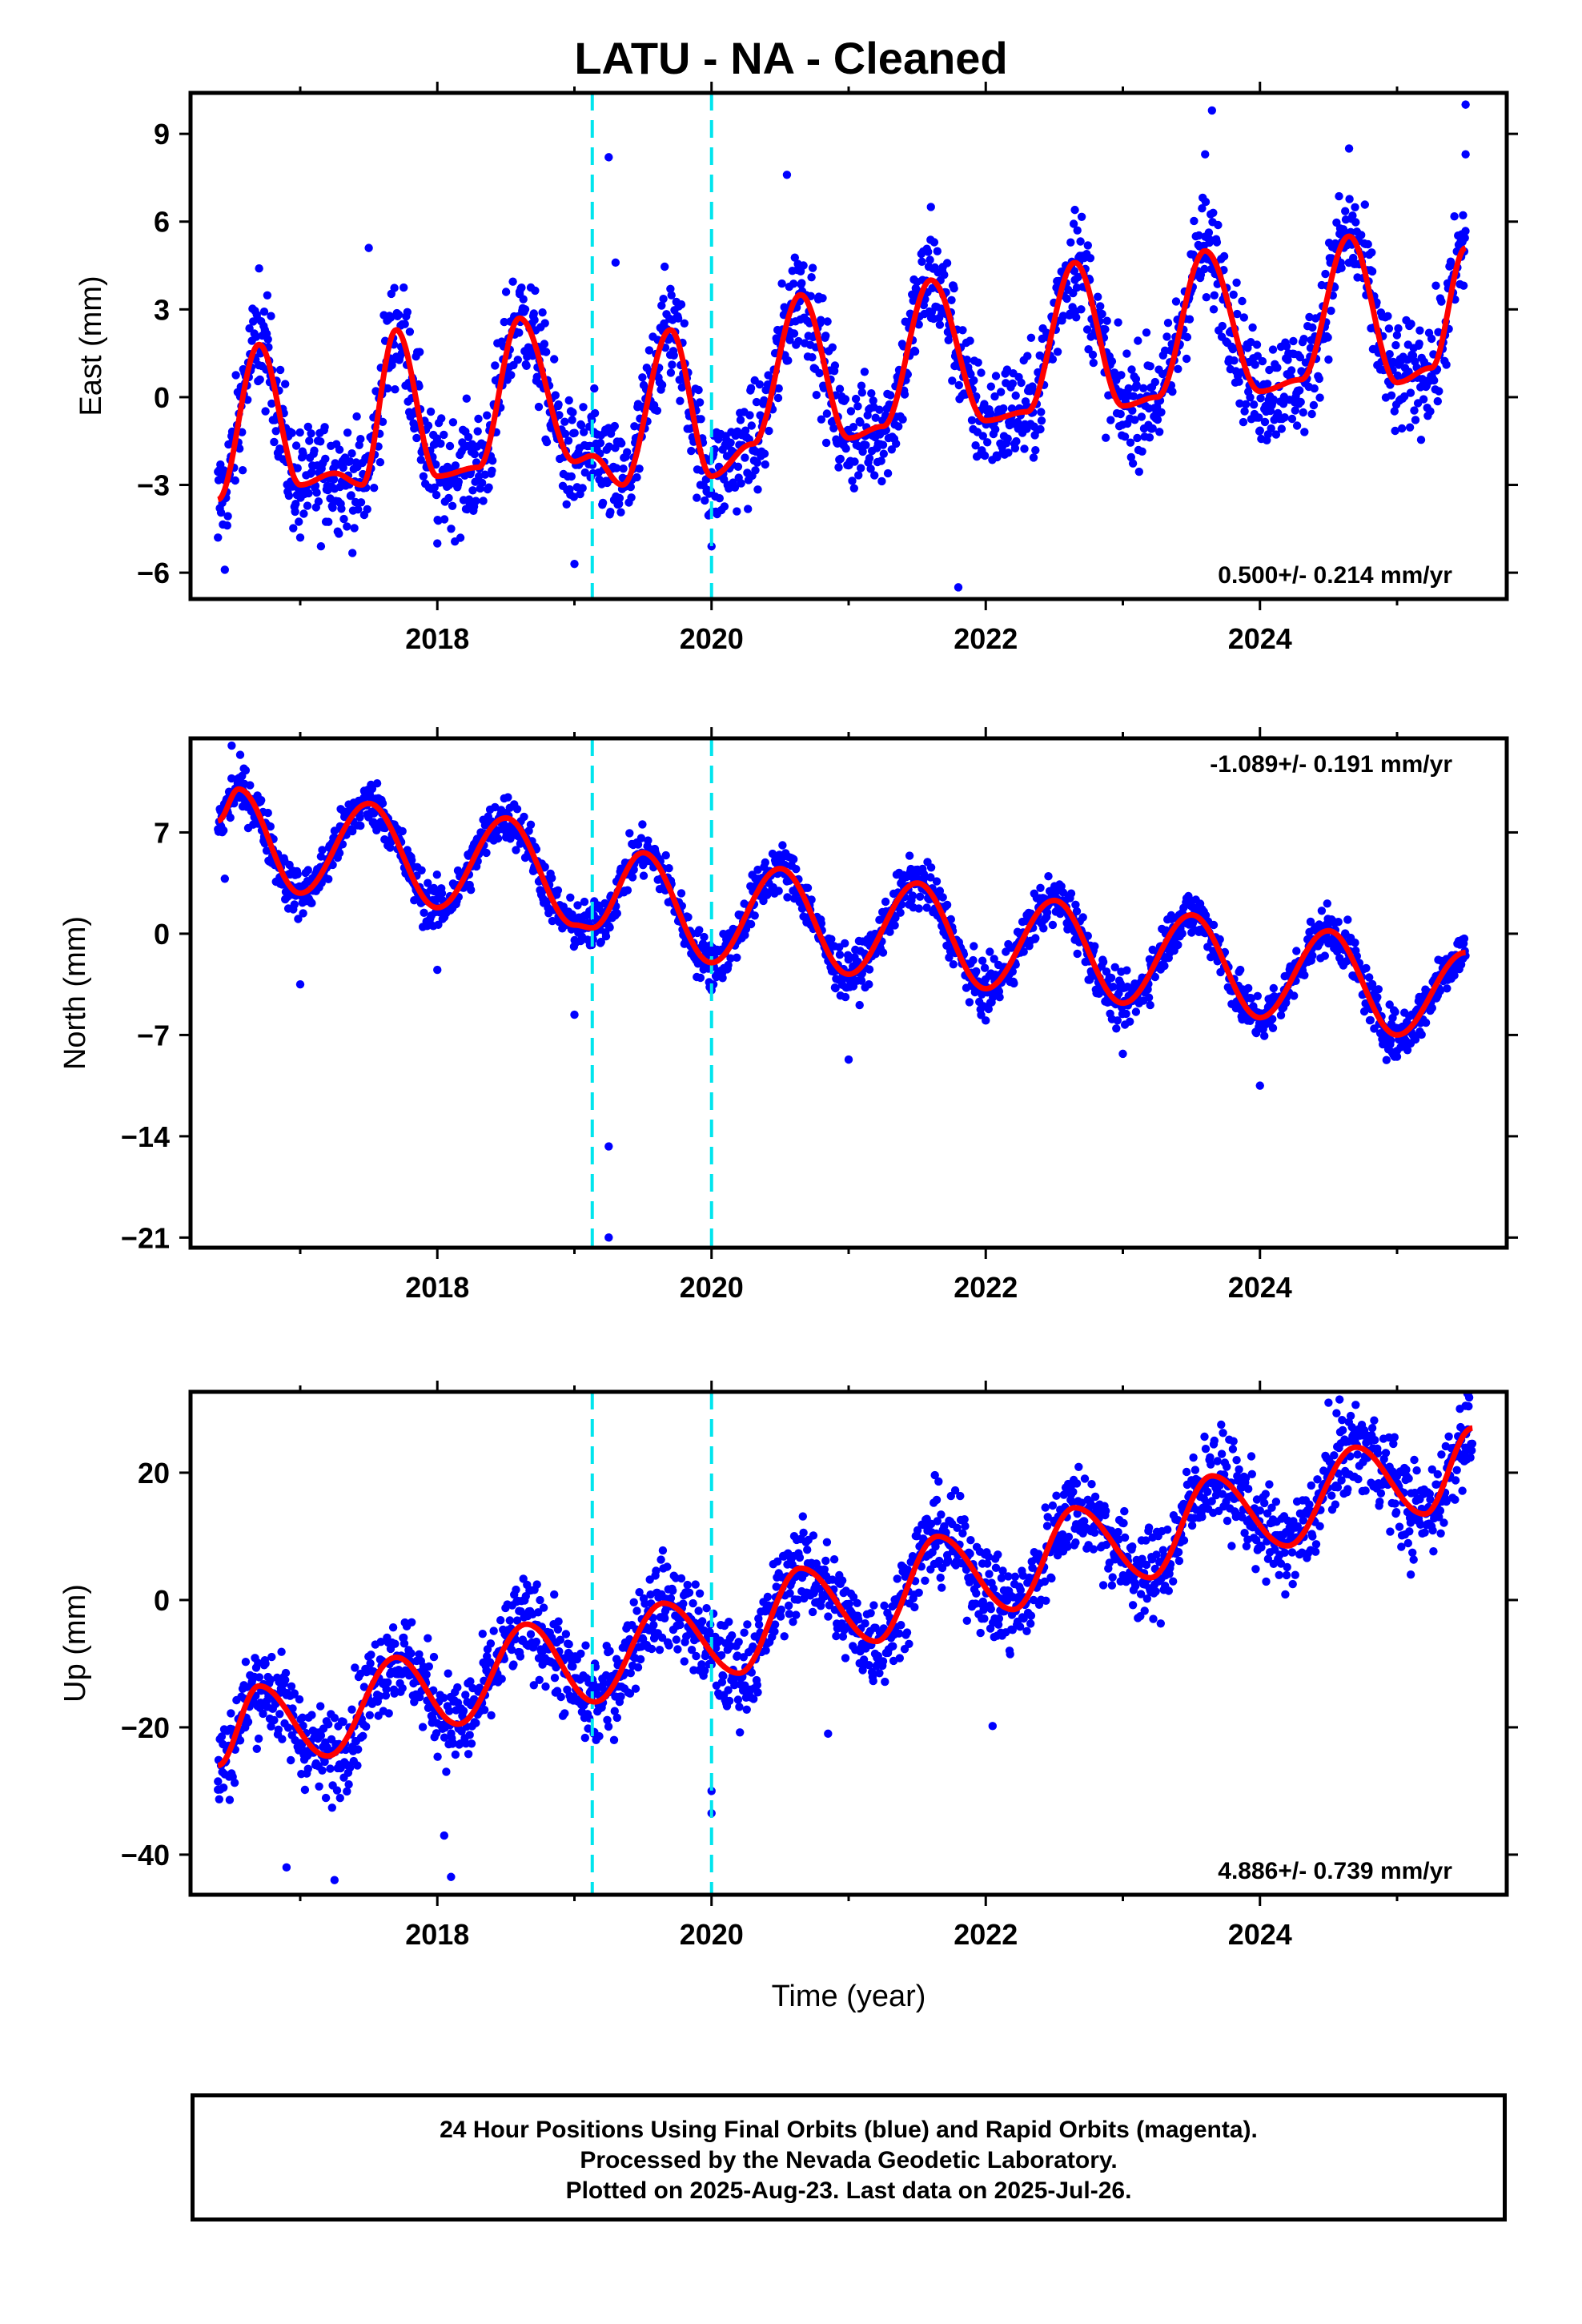 The height and width of the screenshot is (2324, 1582). Describe the element at coordinates (791, 58) in the screenshot. I see `chart-title: LATU - NA - Cleaned` at that location.